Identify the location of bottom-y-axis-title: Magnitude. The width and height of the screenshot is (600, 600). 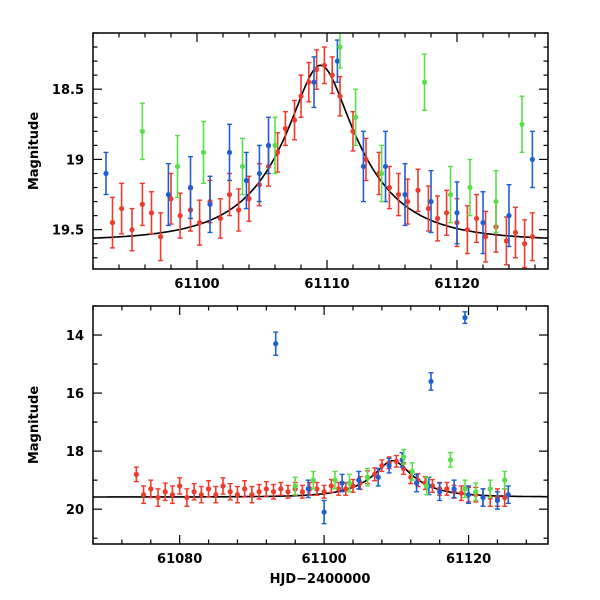
(34, 425).